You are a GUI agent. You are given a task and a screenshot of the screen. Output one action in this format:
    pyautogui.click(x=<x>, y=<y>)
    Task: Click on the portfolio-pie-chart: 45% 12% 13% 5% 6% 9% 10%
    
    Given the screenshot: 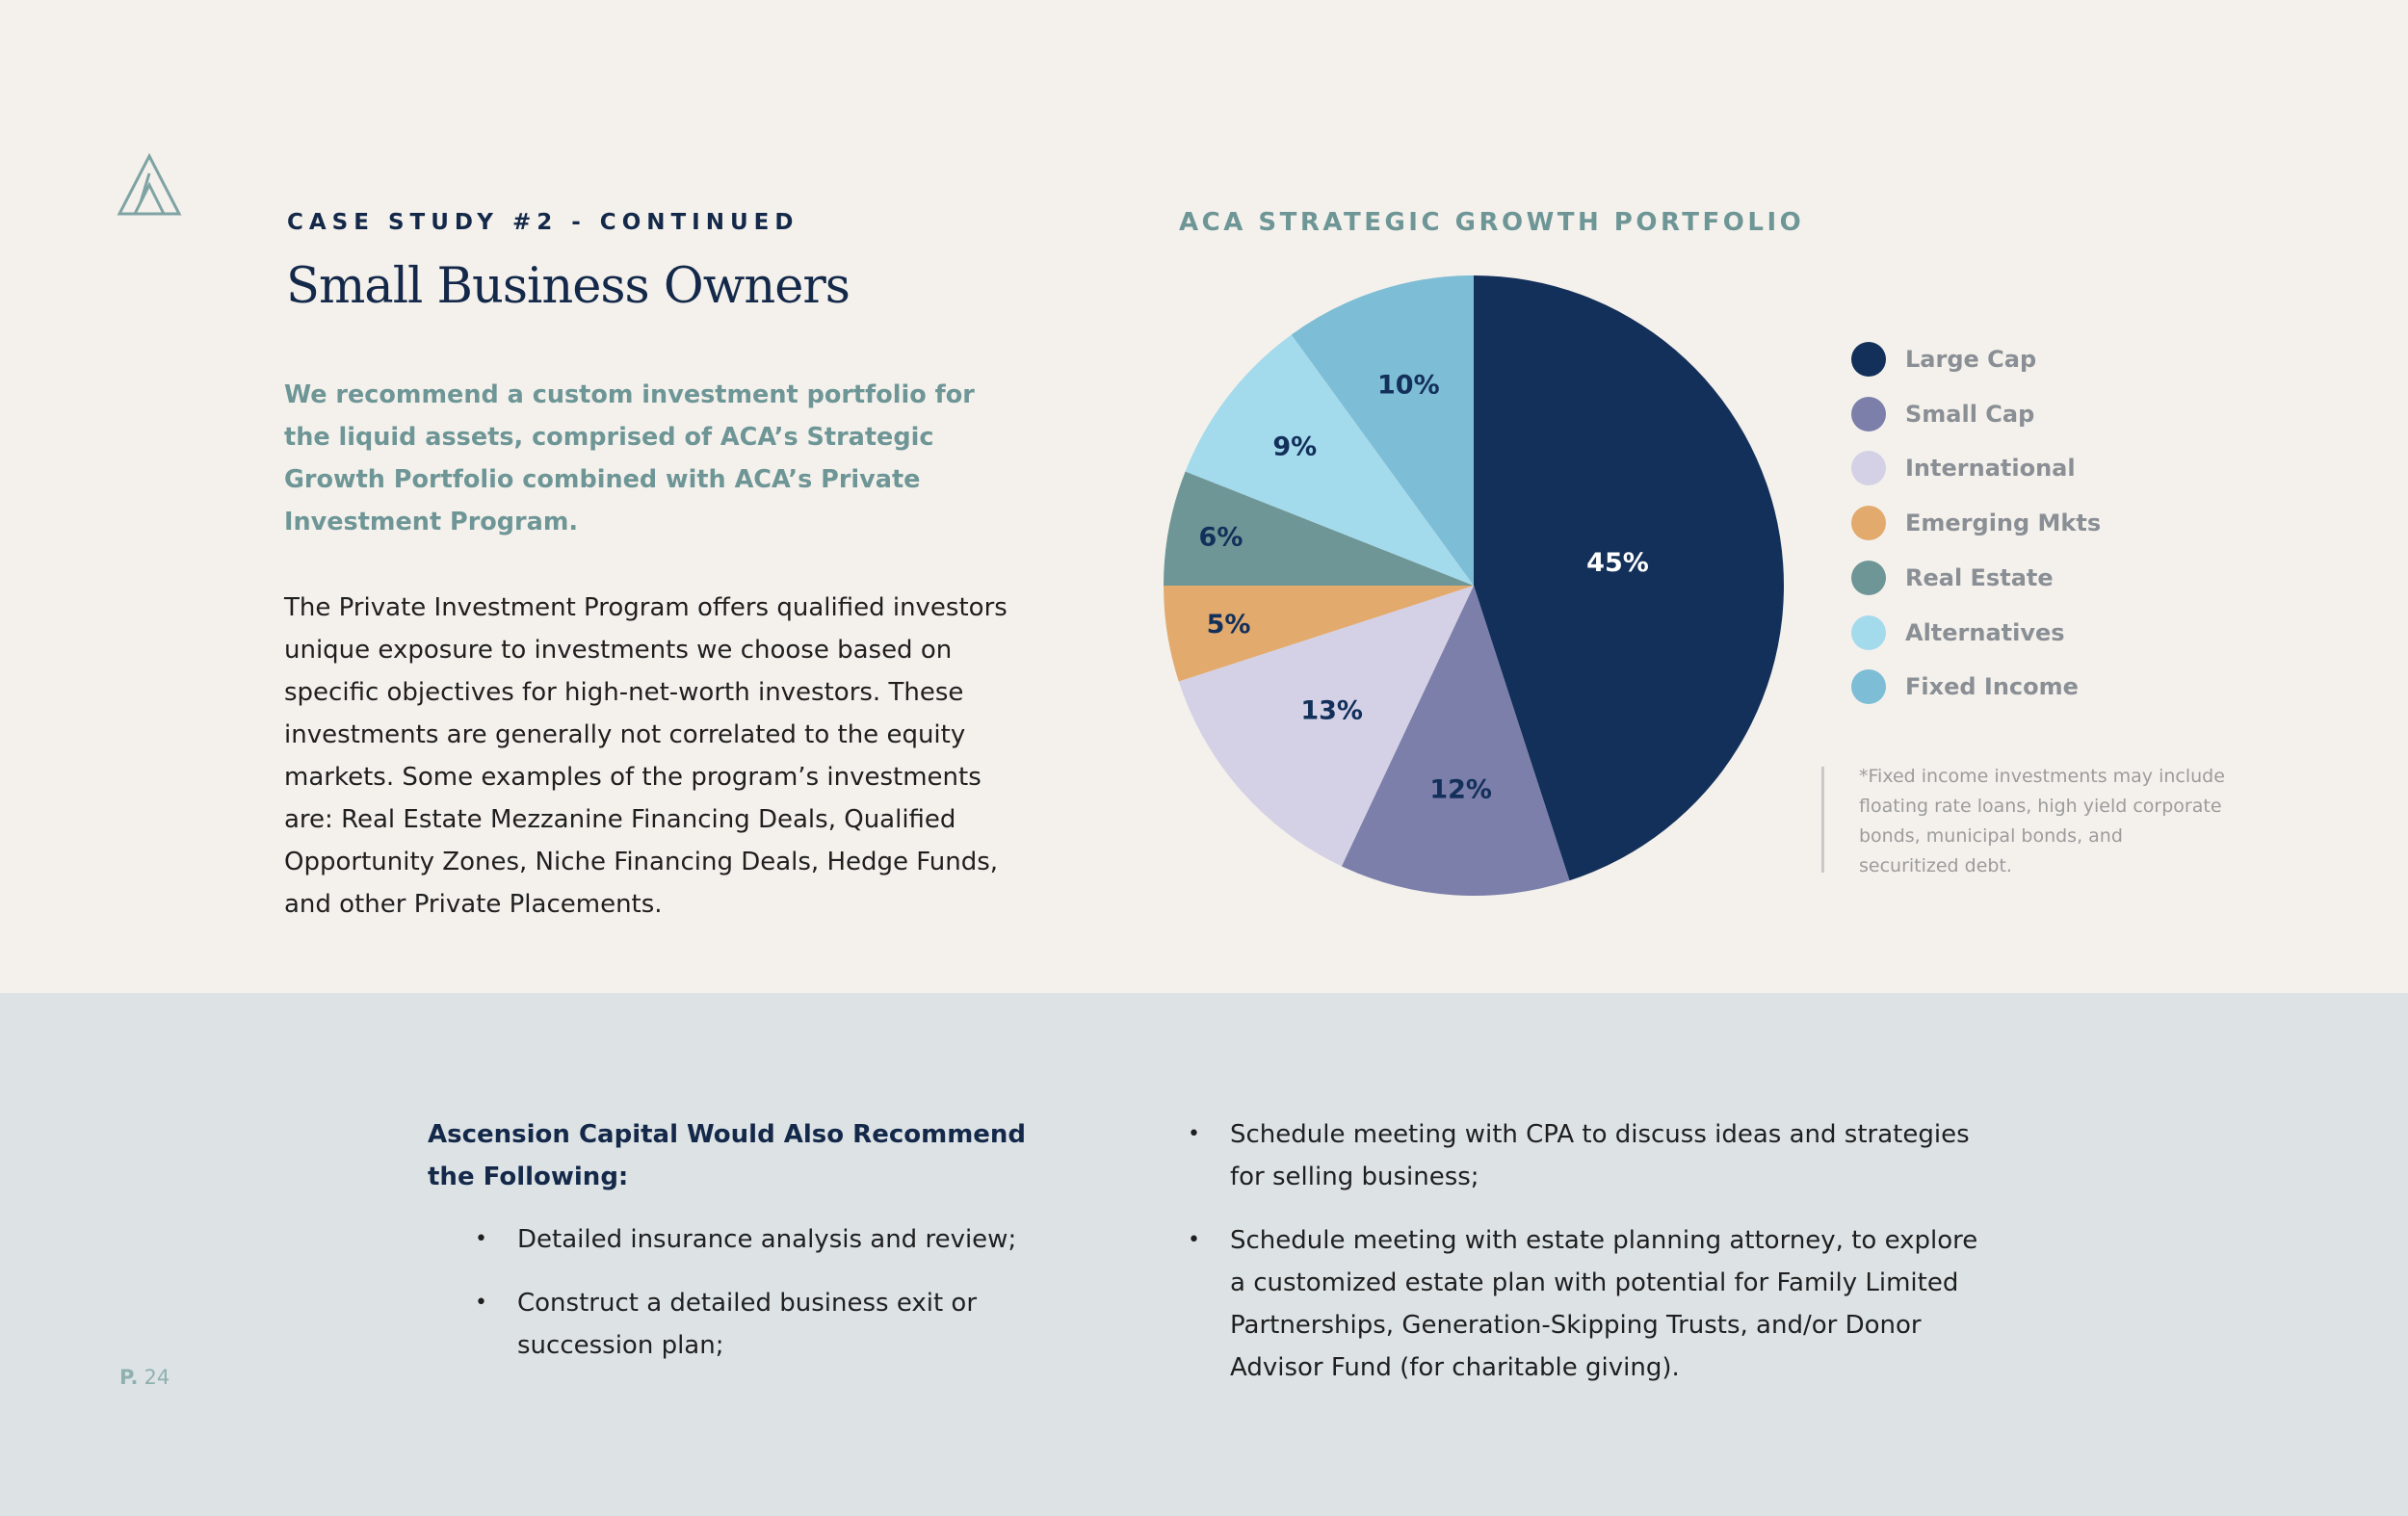 What is the action you would take?
    pyautogui.click(x=1474, y=585)
    